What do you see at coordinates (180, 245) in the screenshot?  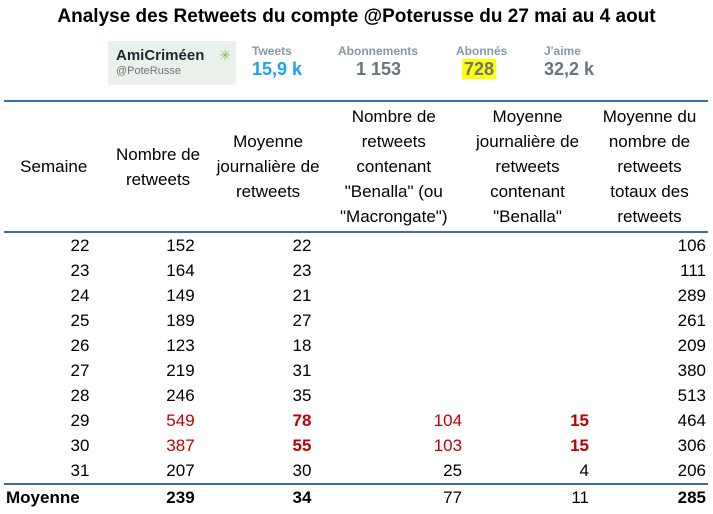 I see `cell-retweets: 152` at bounding box center [180, 245].